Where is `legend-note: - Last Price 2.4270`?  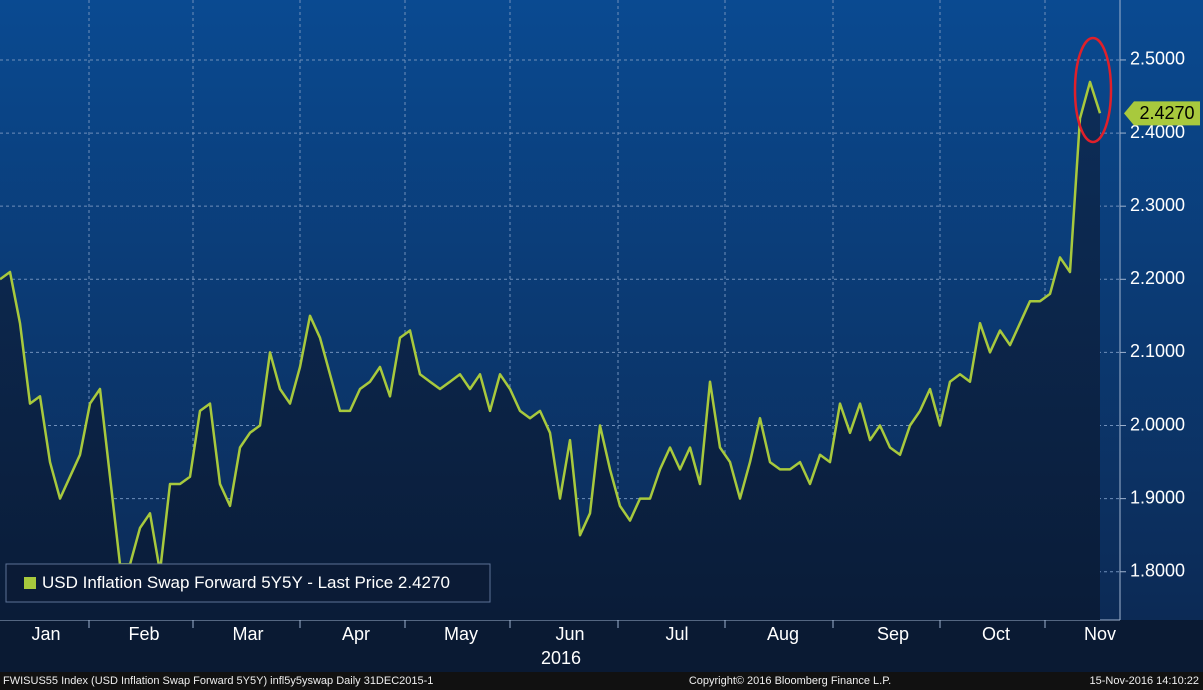 legend-note: - Last Price 2.4270 is located at coordinates (378, 582).